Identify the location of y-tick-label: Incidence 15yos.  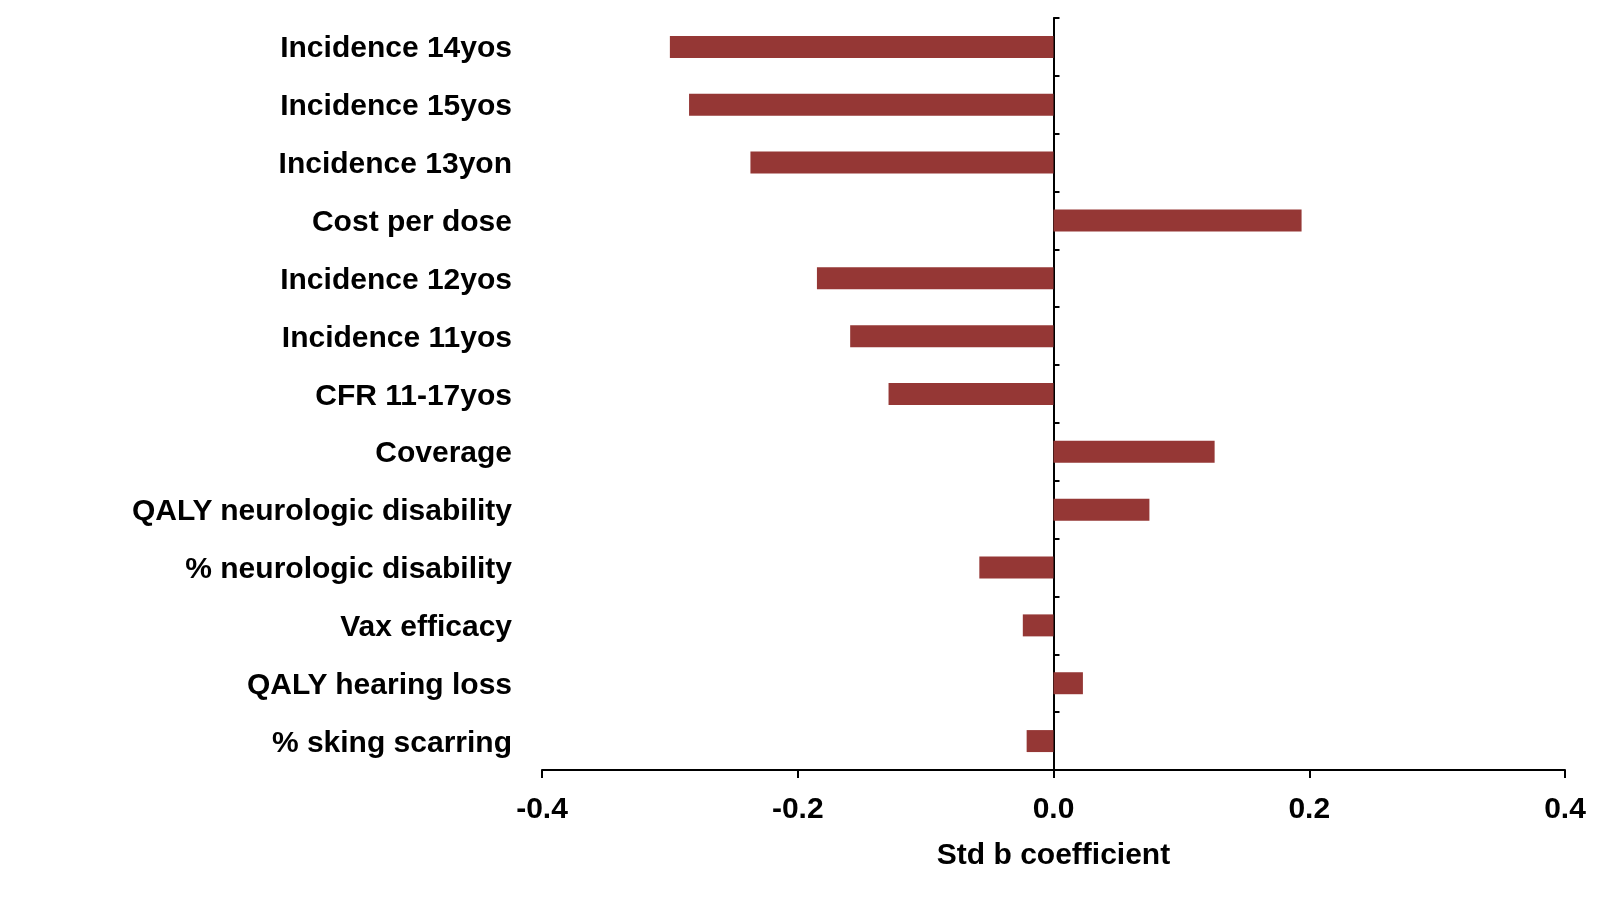
(396, 105).